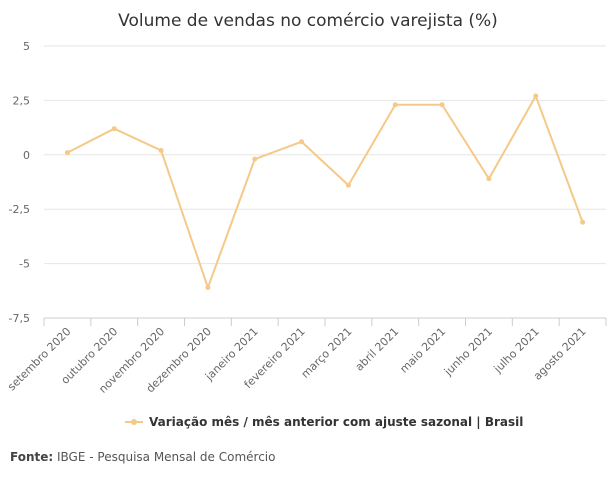 The width and height of the screenshot is (616, 477). Describe the element at coordinates (166, 457) in the screenshot. I see `source-text: IBGE - Pesquisa Mensal de Comércio` at that location.